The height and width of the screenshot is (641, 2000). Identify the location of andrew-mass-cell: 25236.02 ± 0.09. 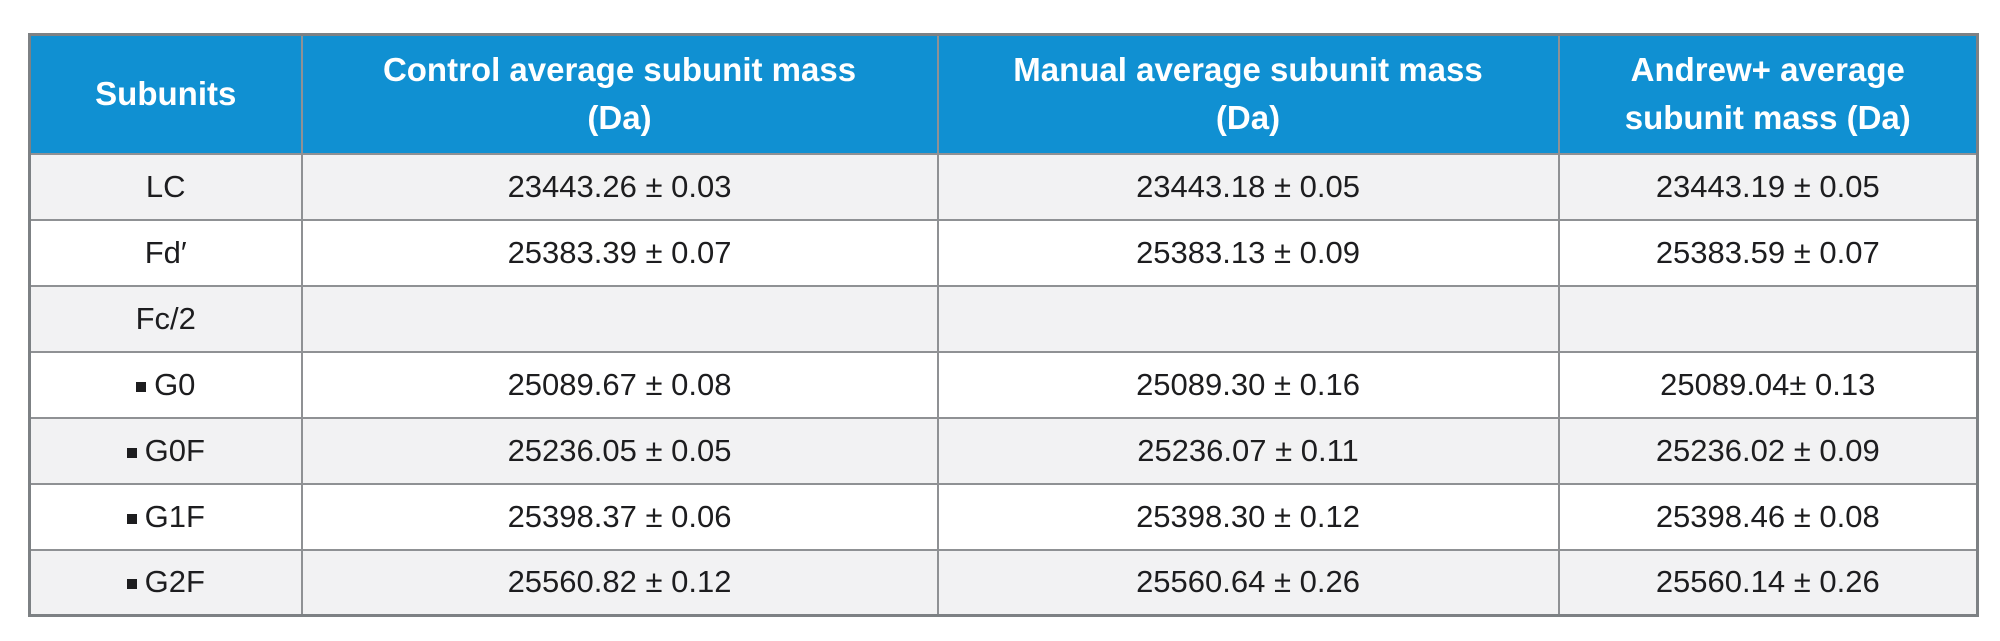
(1768, 450).